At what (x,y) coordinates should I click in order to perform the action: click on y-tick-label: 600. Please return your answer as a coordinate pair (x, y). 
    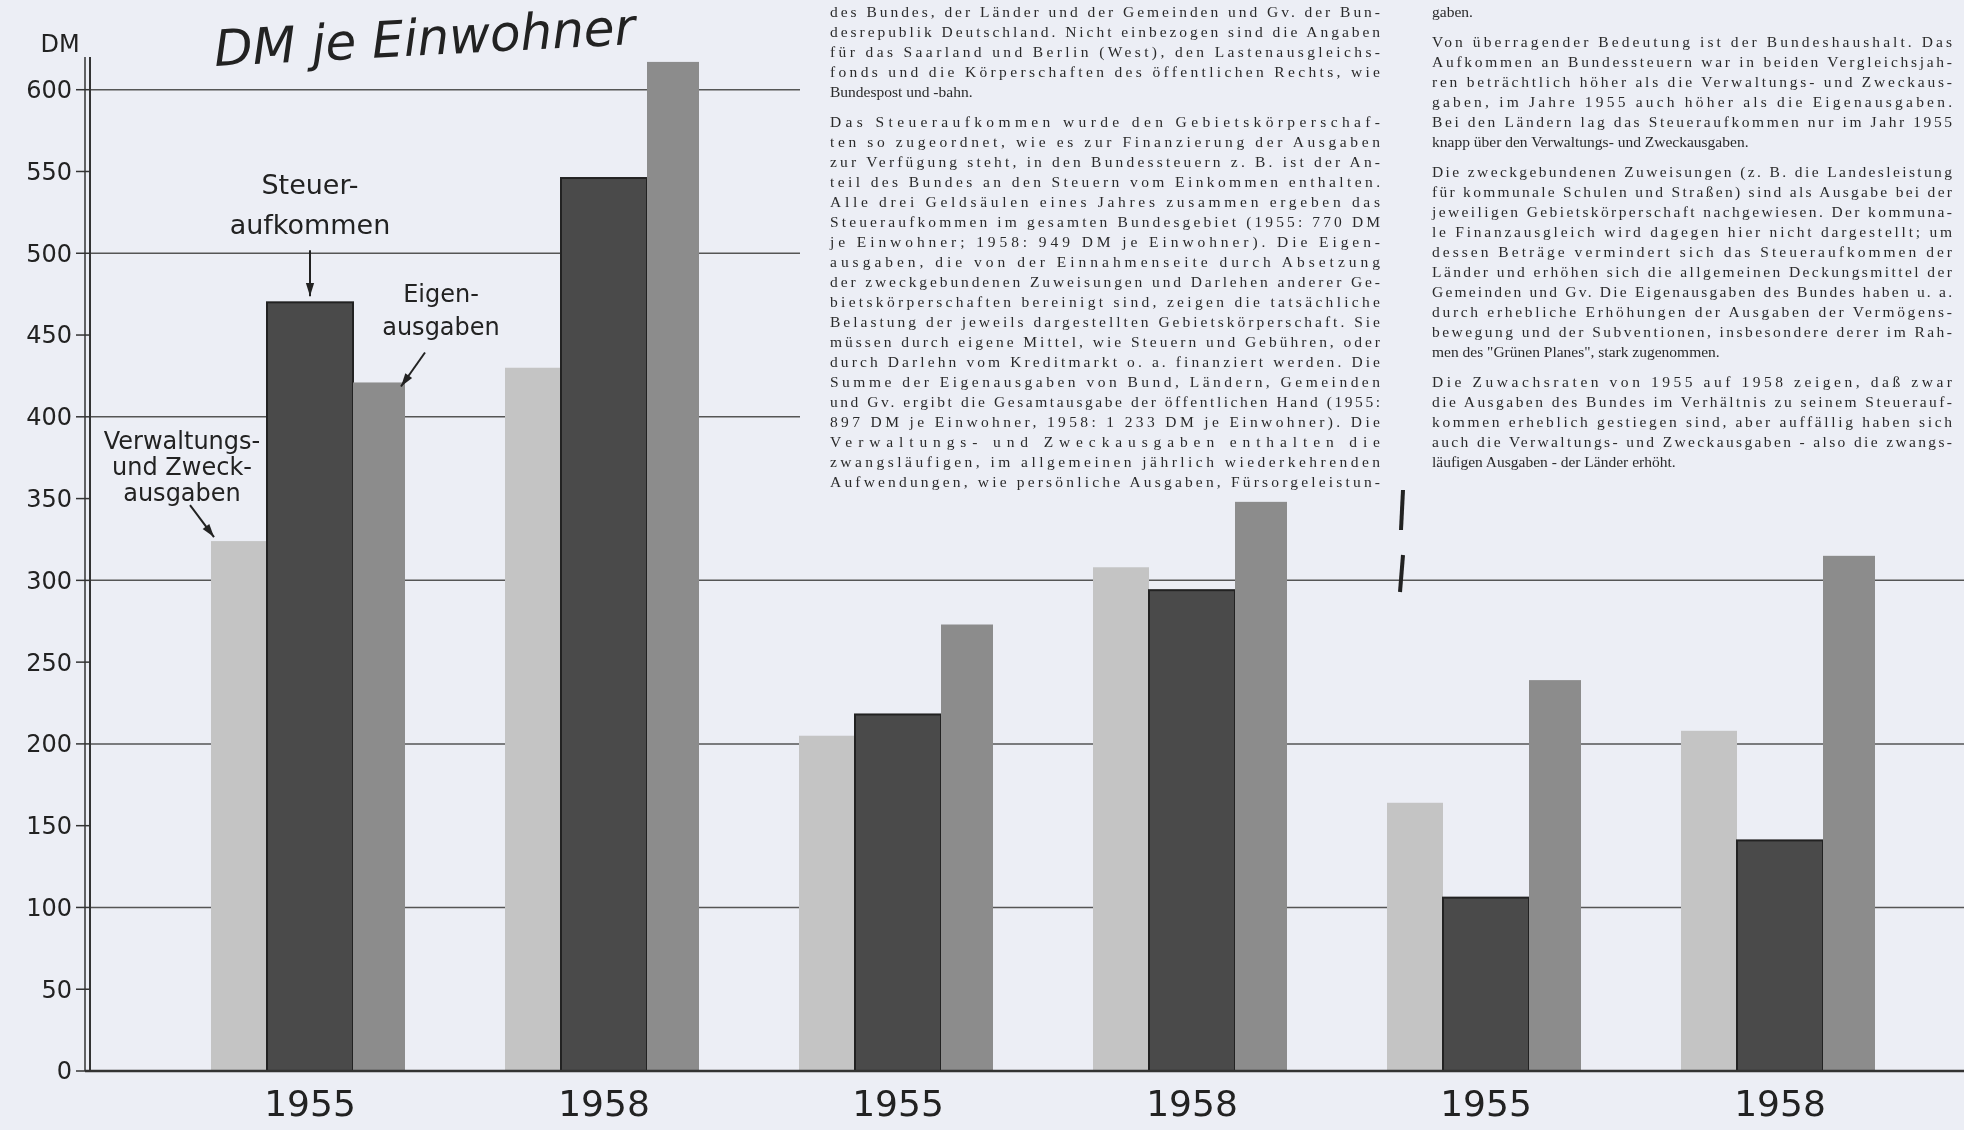
    Looking at the image, I should click on (49, 90).